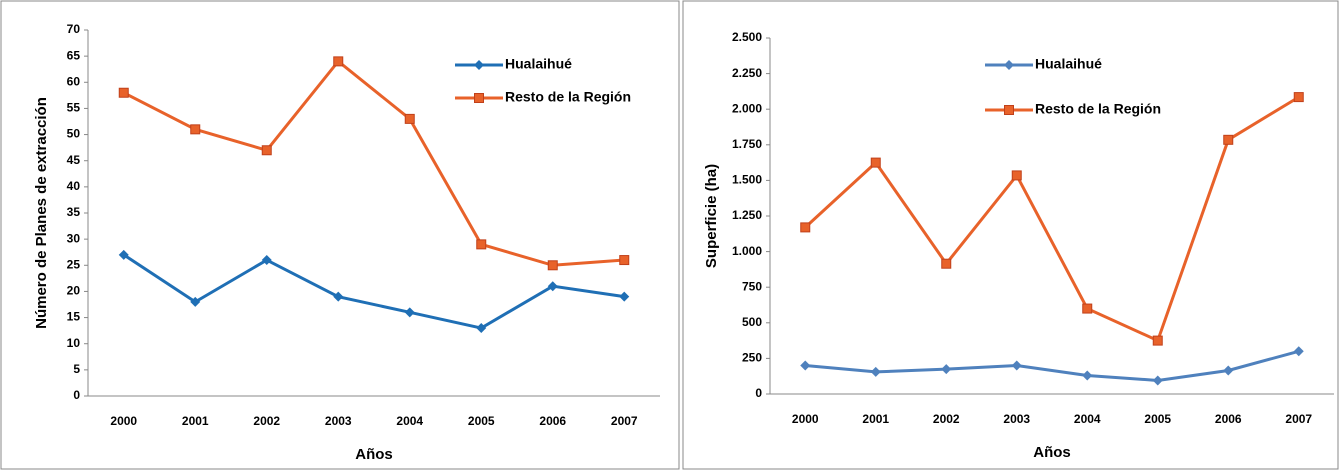 The image size is (1340, 470). What do you see at coordinates (711, 216) in the screenshot?
I see `y-axis-label: Superficie (ha)` at bounding box center [711, 216].